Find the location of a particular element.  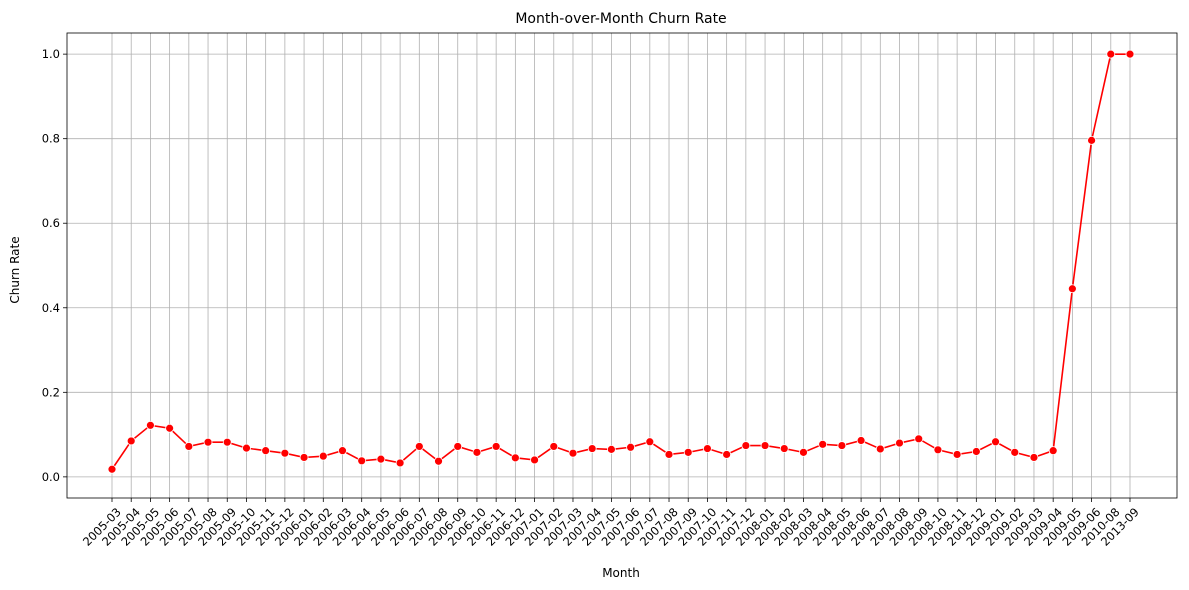

y-tick-label: 0.2 is located at coordinates (51, 392).